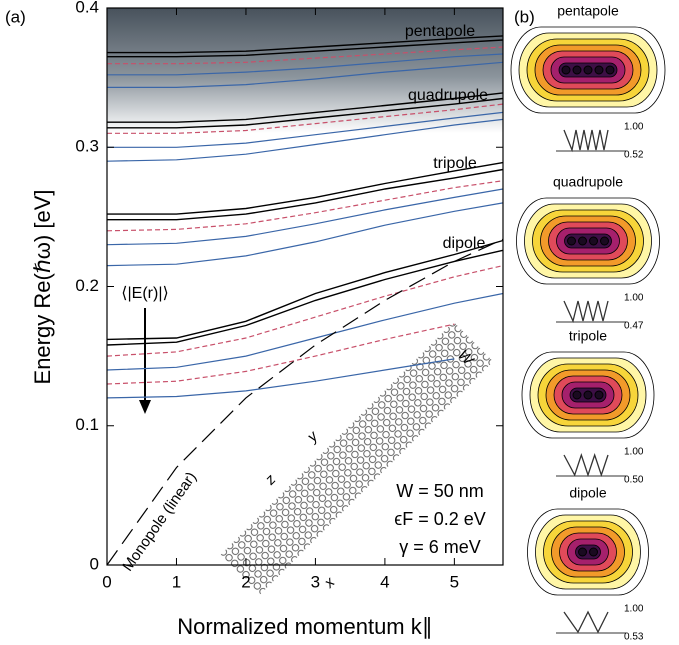  What do you see at coordinates (464, 243) in the screenshot?
I see `annotation: dipole` at bounding box center [464, 243].